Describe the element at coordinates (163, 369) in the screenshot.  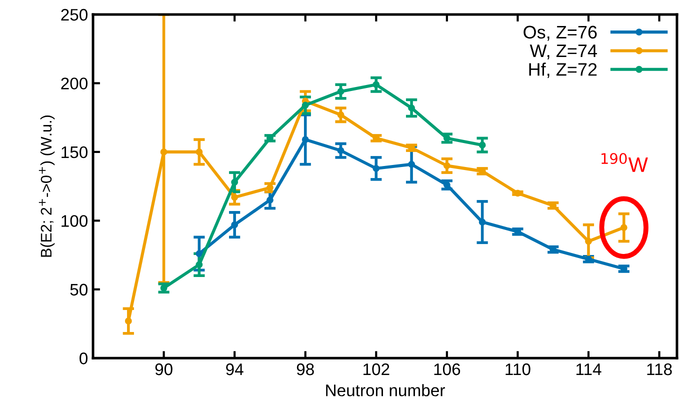
I see `x-tick-label: 90` at that location.